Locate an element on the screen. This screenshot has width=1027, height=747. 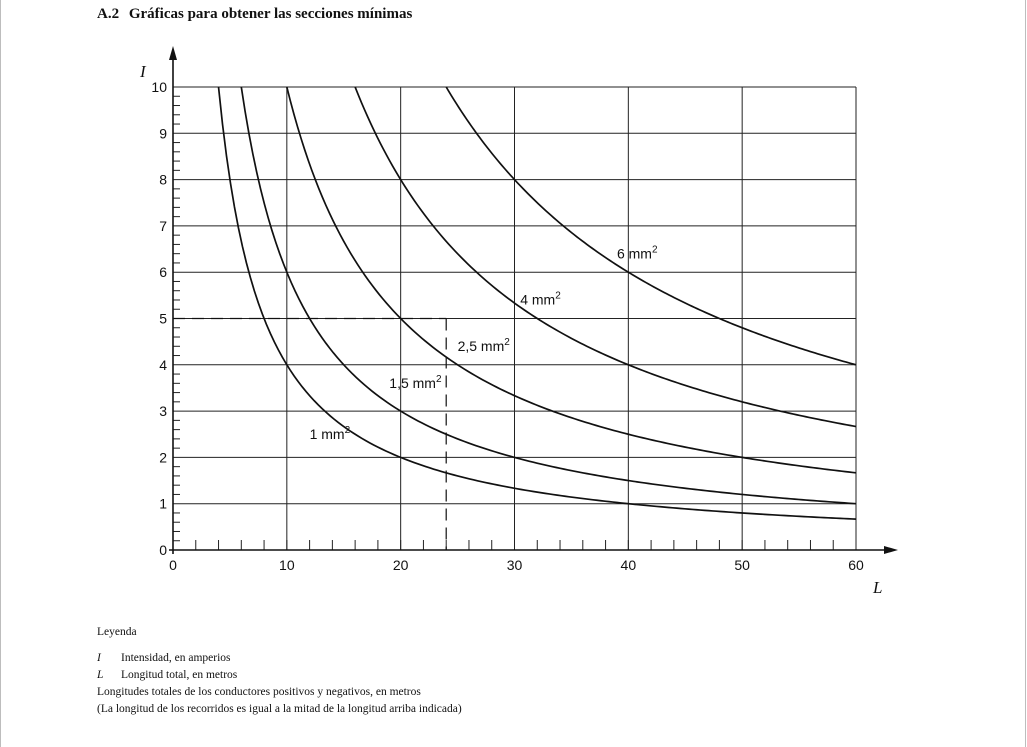
legend-item-length: L Longitud total, en metros is located at coordinates (279, 675).